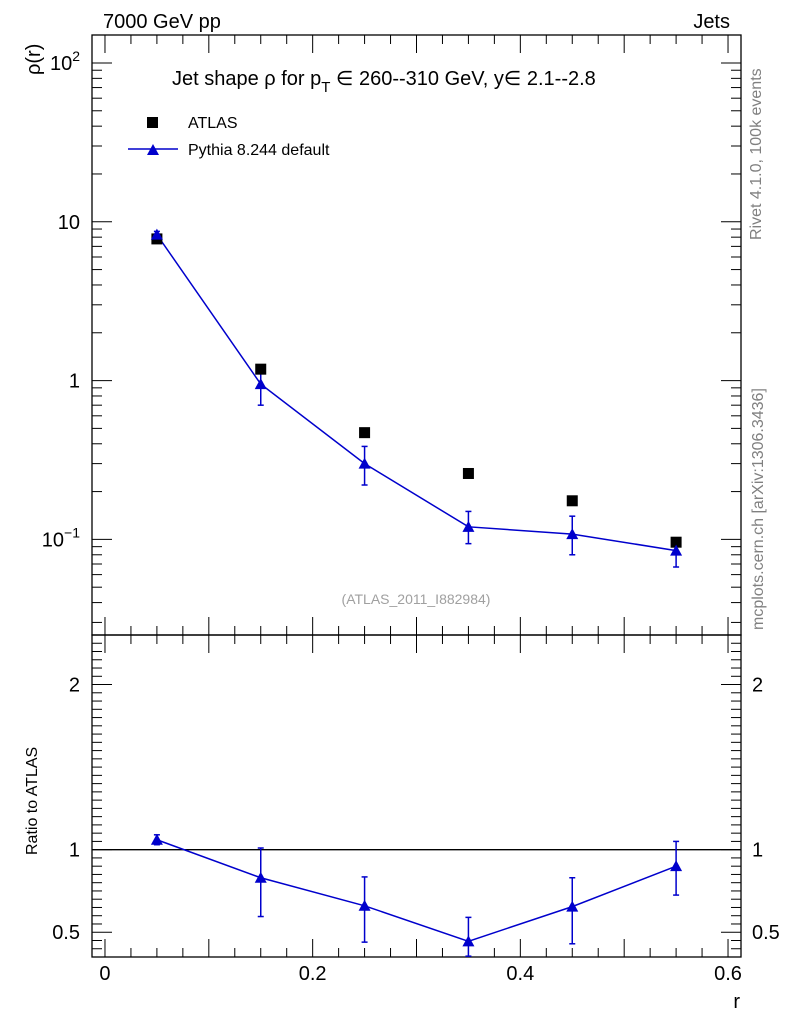 The height and width of the screenshot is (1024, 786). Describe the element at coordinates (757, 686) in the screenshot. I see `ratio-y-tick-label-right: 2` at that location.